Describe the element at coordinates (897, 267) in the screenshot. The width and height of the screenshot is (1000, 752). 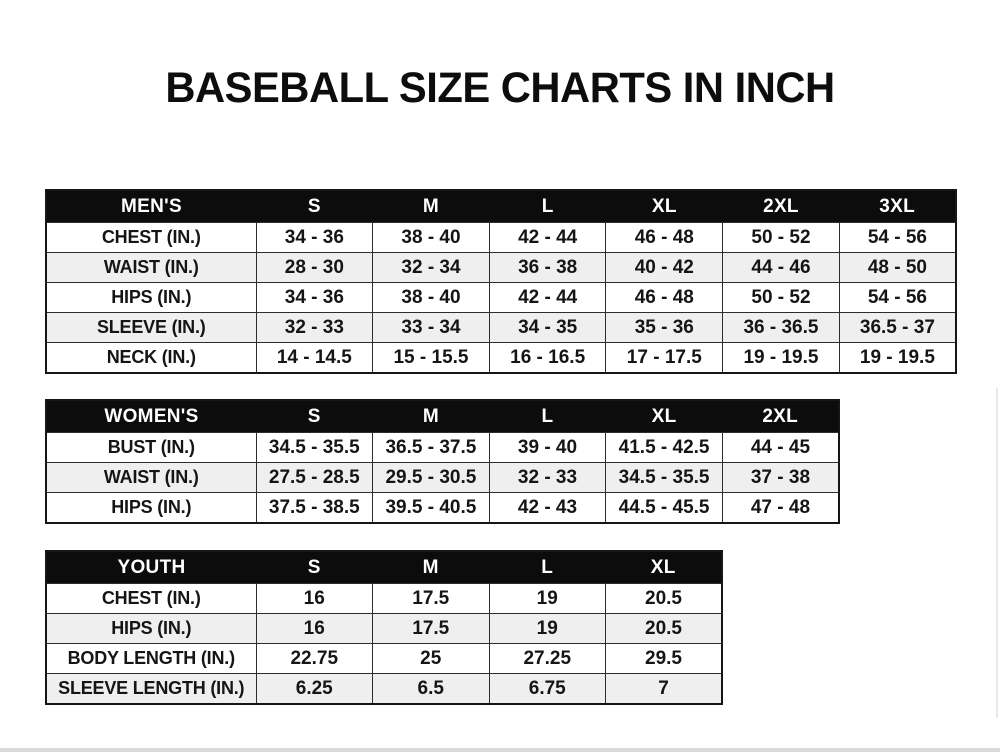
I see `size-value-cell: 48 - 50` at that location.